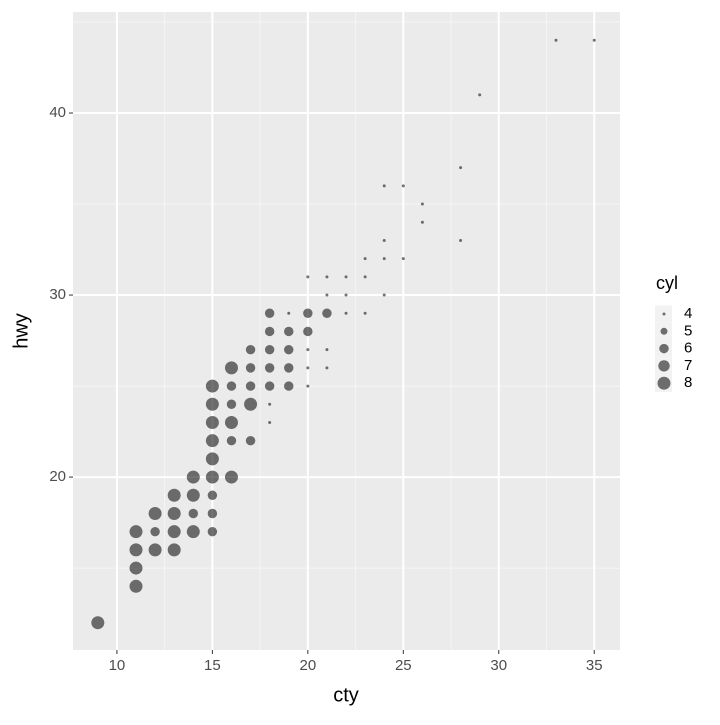  I want to click on x-axis-label: cty, so click(346, 695).